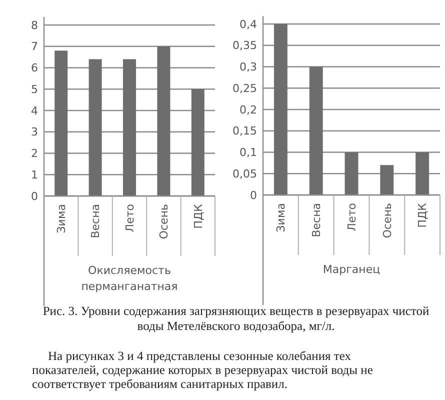 The width and height of the screenshot is (445, 400). Describe the element at coordinates (34, 47) in the screenshot. I see `y-tick-label: 7` at that location.